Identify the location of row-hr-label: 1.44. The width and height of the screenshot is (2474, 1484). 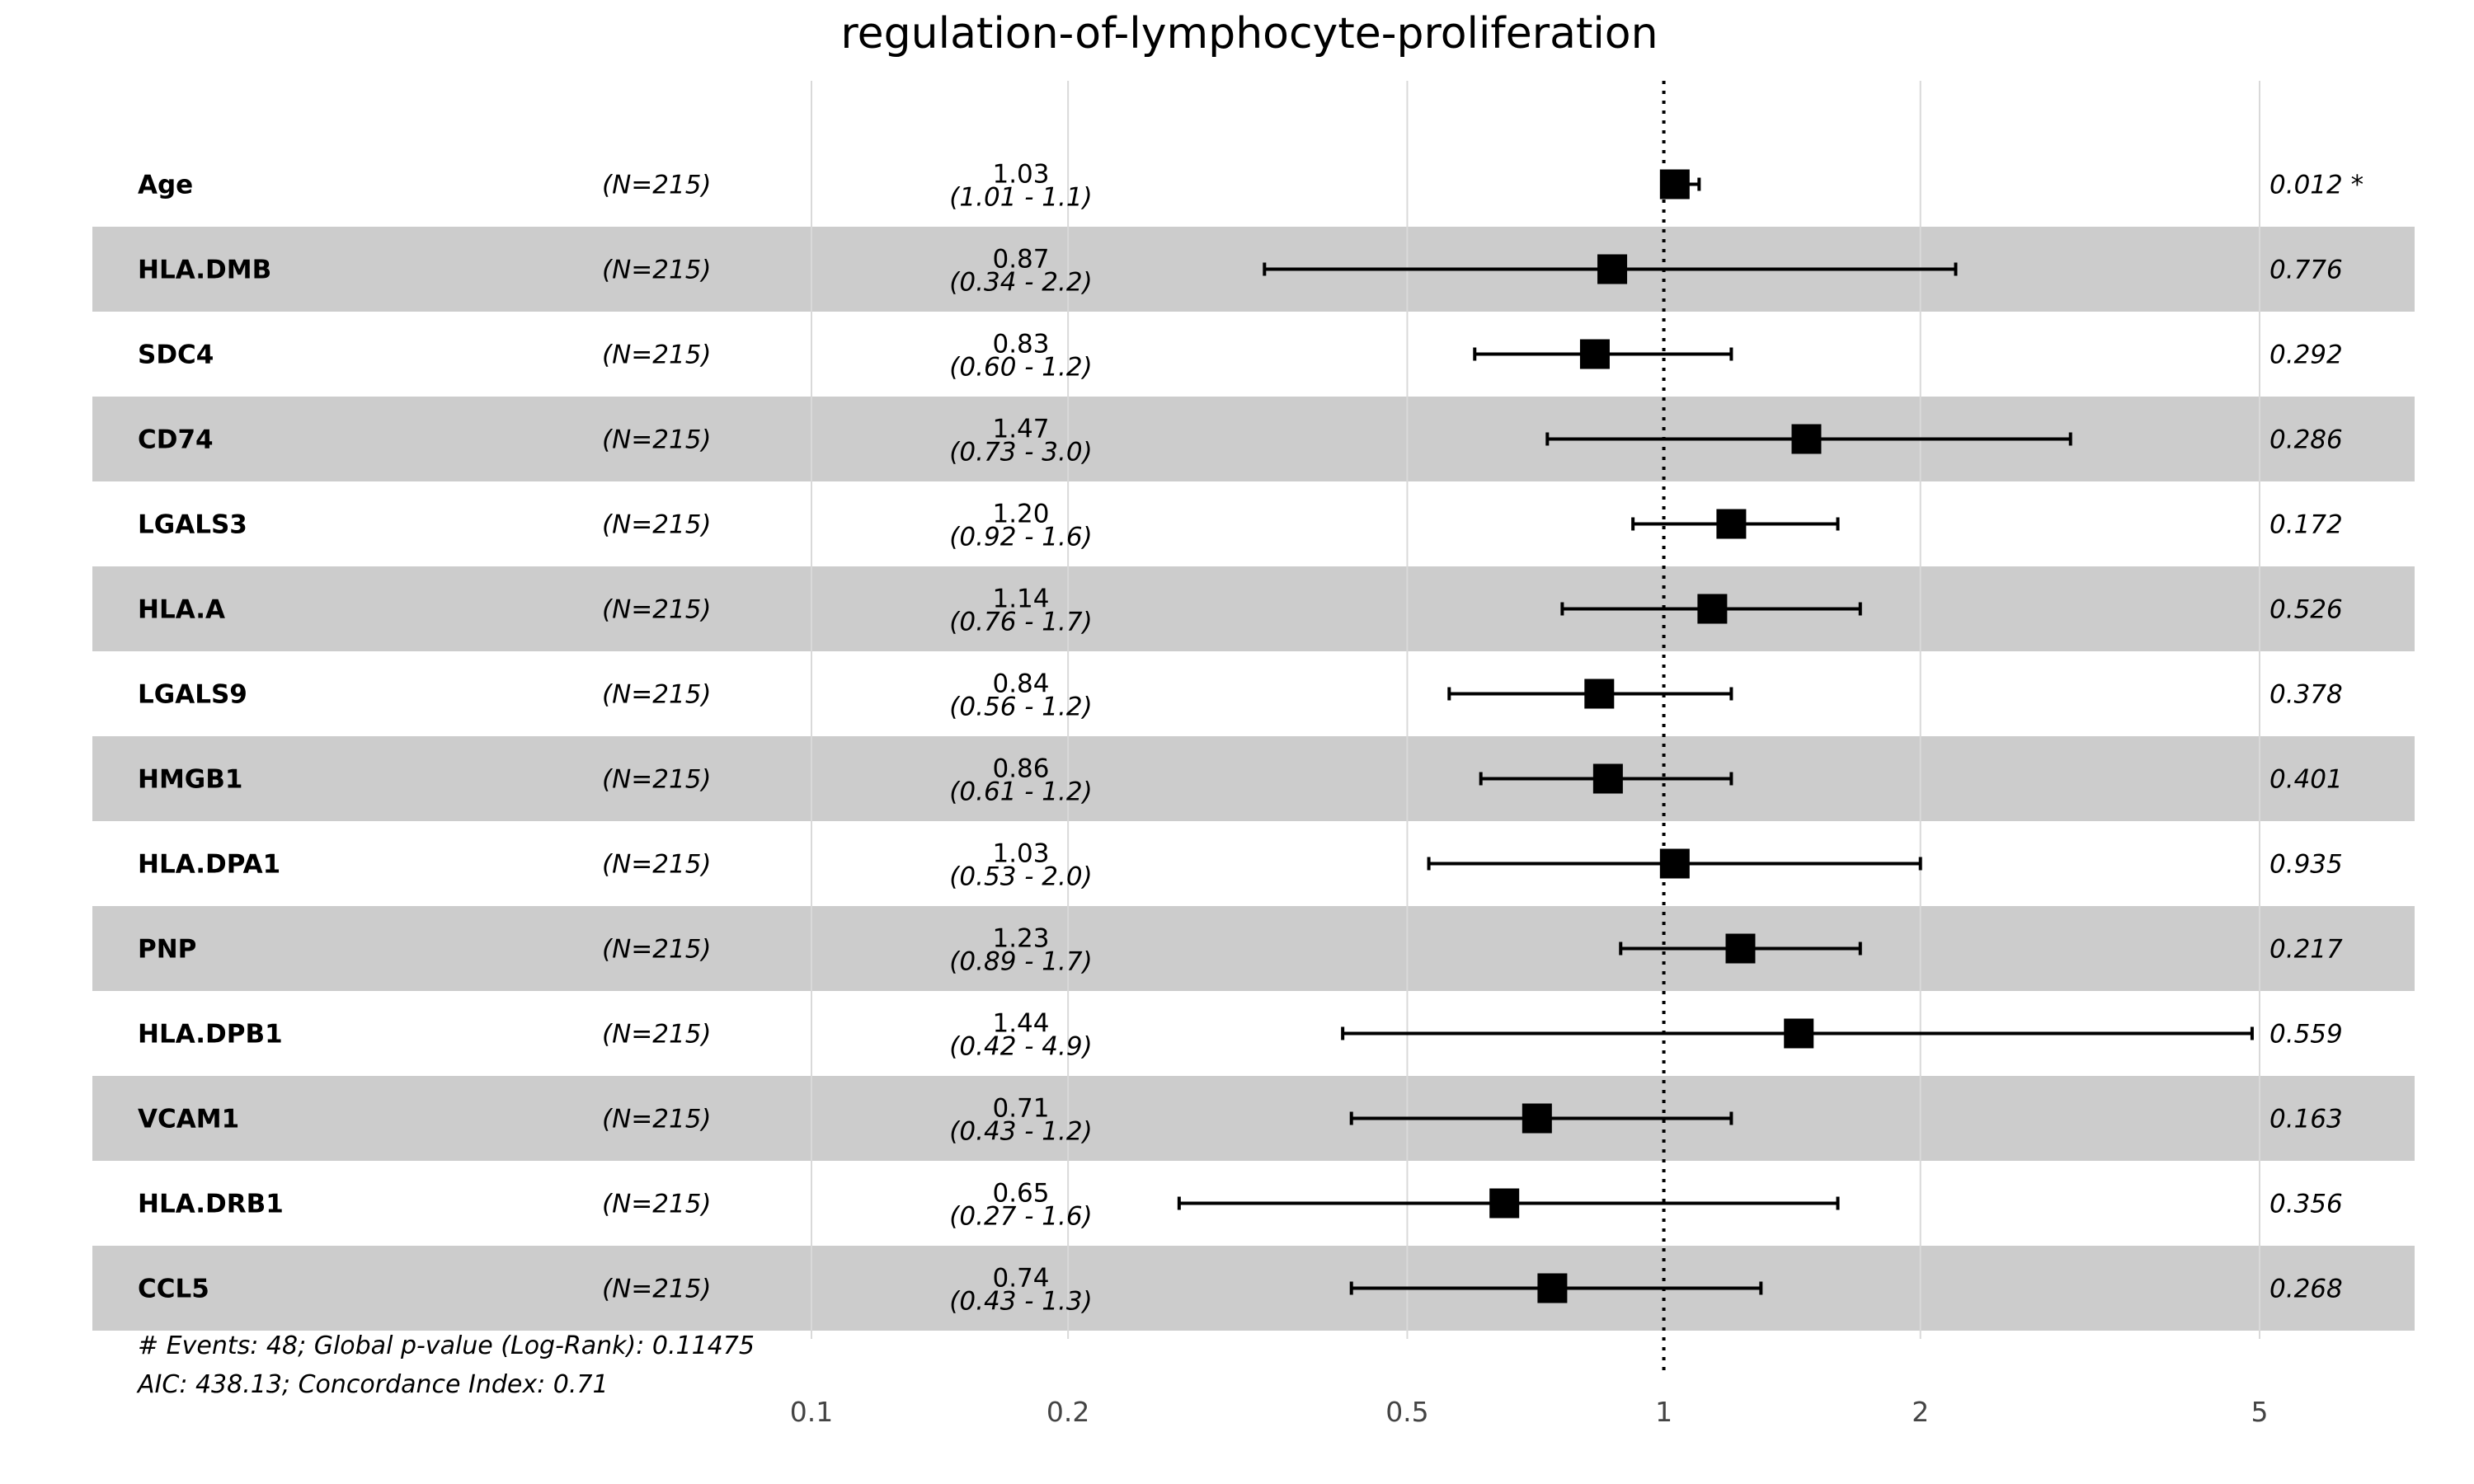
(1020, 1024).